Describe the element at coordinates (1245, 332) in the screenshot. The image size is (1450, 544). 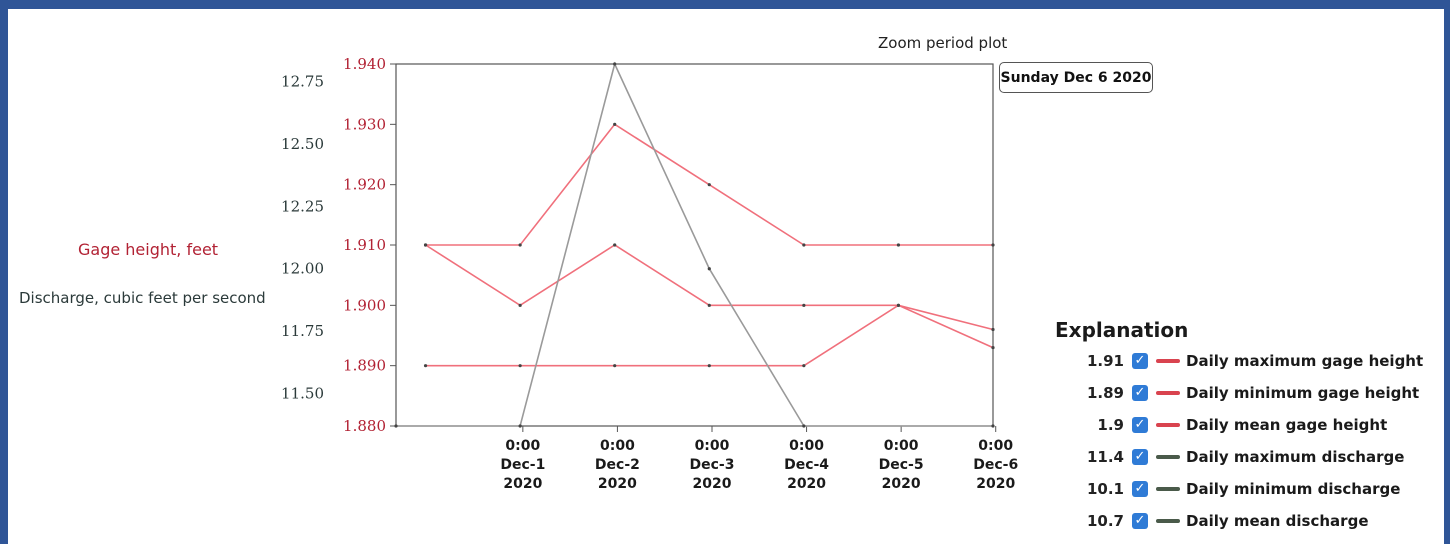
I see `explanation-legend: Explanation` at that location.